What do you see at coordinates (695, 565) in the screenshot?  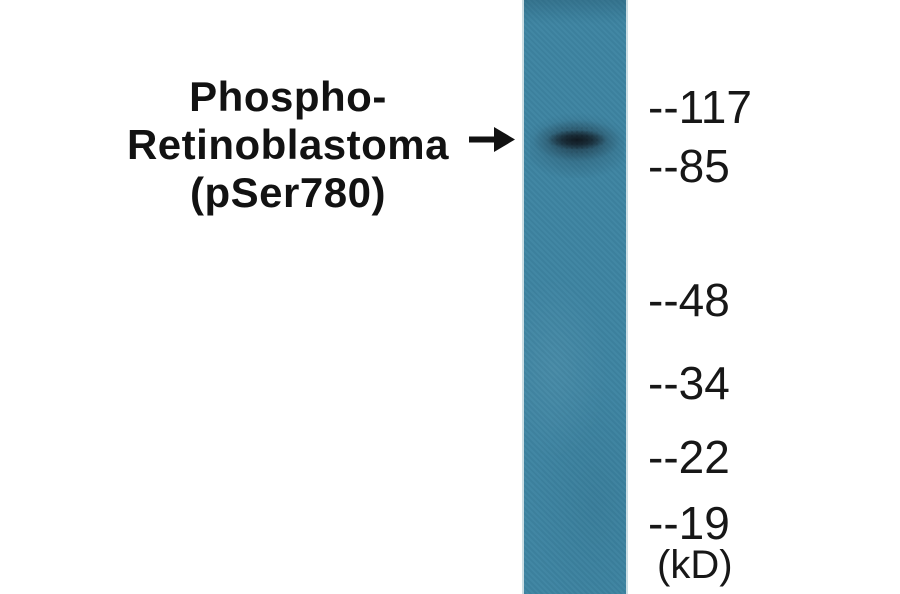 I see `unit-label-kd: (kD)` at bounding box center [695, 565].